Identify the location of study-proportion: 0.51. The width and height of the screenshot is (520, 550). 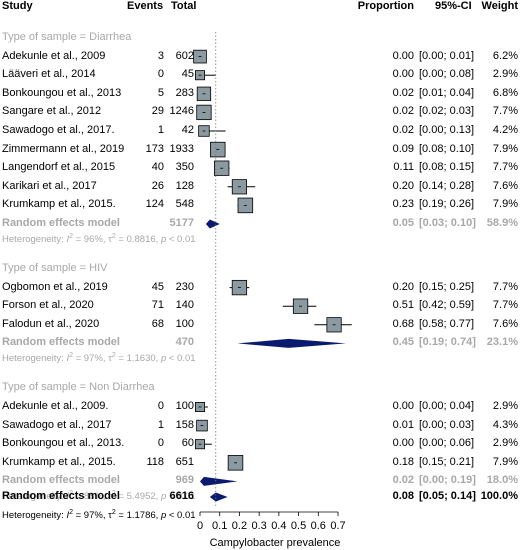
(403, 305).